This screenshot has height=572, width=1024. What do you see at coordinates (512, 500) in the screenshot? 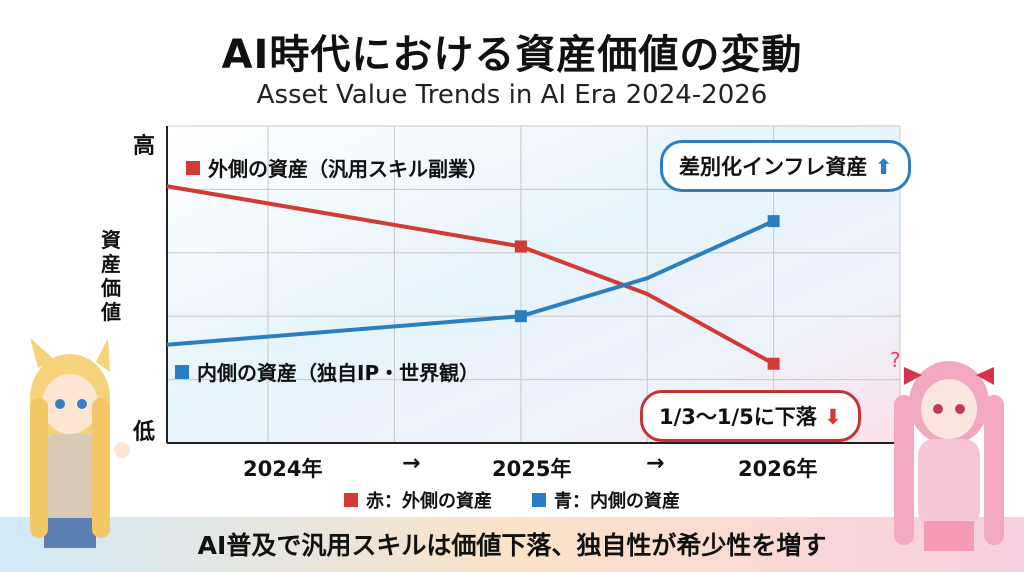
I see `legend: 赤：外側の資産 青：内側の資産` at bounding box center [512, 500].